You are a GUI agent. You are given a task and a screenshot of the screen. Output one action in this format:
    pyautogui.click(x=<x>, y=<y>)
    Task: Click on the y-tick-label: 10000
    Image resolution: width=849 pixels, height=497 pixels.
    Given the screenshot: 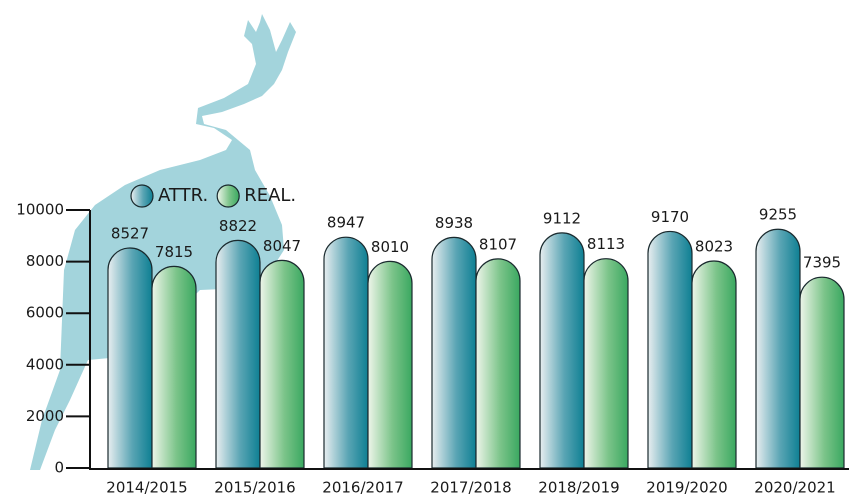 What is the action you would take?
    pyautogui.click(x=40, y=210)
    